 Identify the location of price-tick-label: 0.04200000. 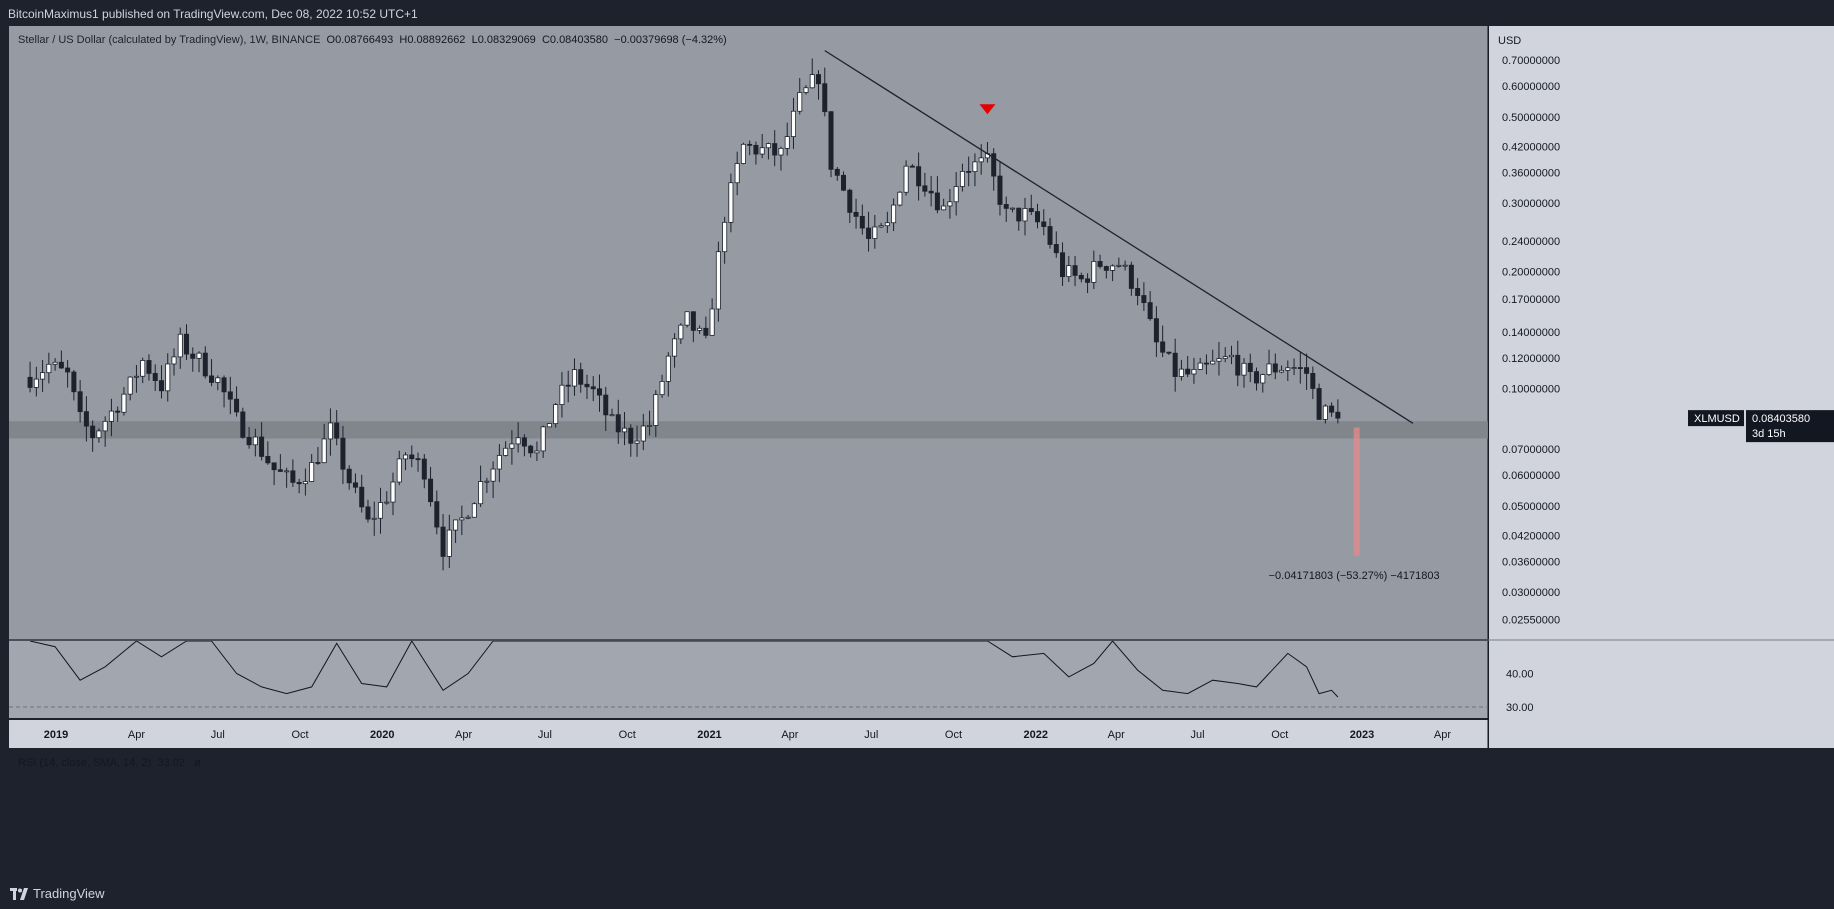
(1531, 536).